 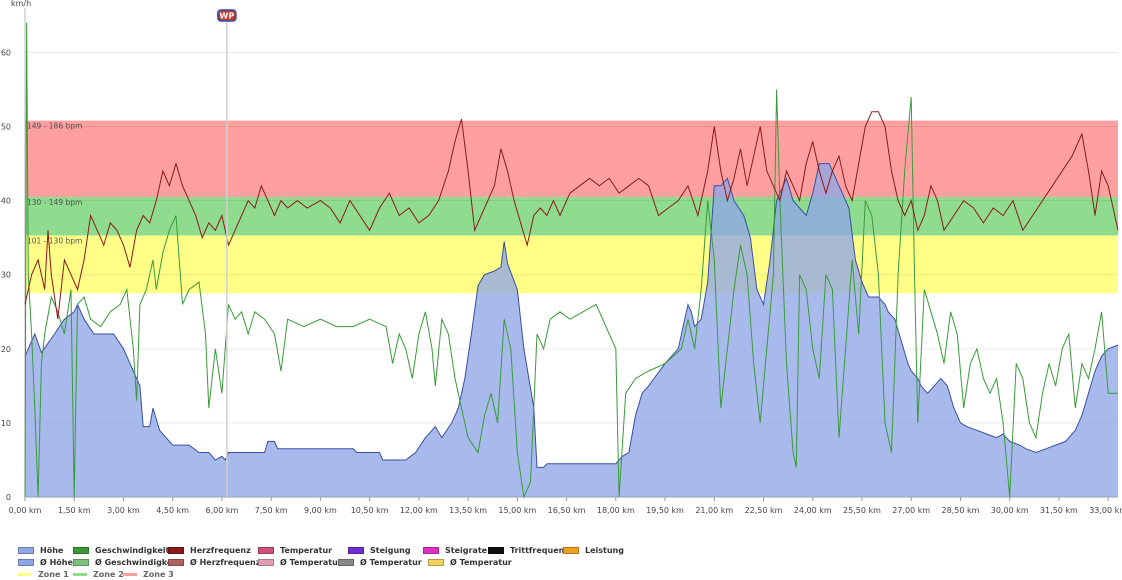 I want to click on y-tick-label: 0, so click(x=8, y=497).